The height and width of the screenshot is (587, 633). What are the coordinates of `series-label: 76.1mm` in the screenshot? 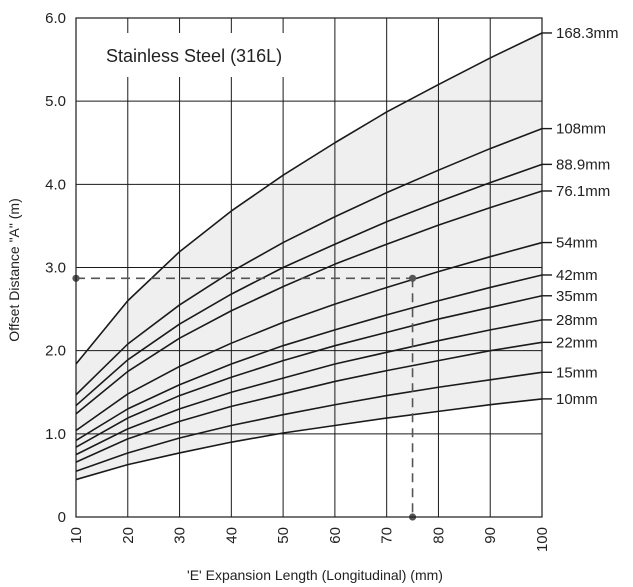 It's located at (583, 191).